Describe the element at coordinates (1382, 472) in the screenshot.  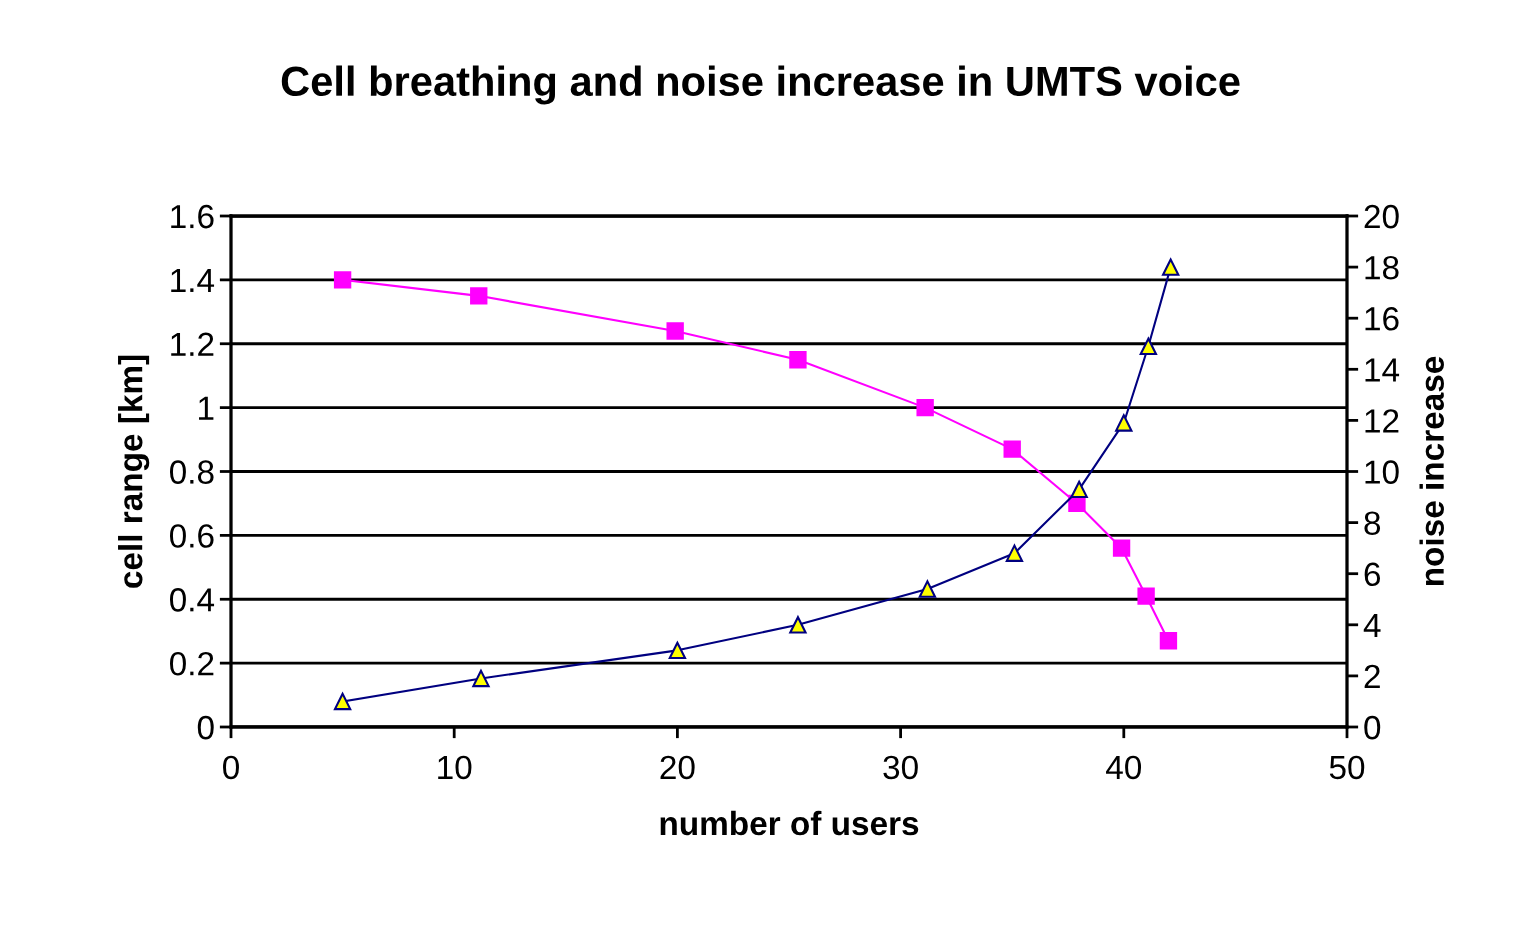
I see `y2-tick-label: 10` at that location.